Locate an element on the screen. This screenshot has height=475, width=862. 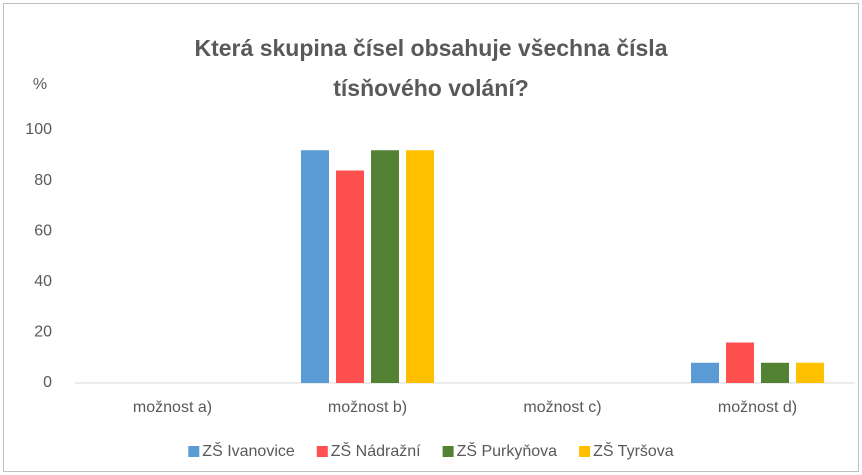
legend-label: ZŠ Purkyňova is located at coordinates (507, 450).